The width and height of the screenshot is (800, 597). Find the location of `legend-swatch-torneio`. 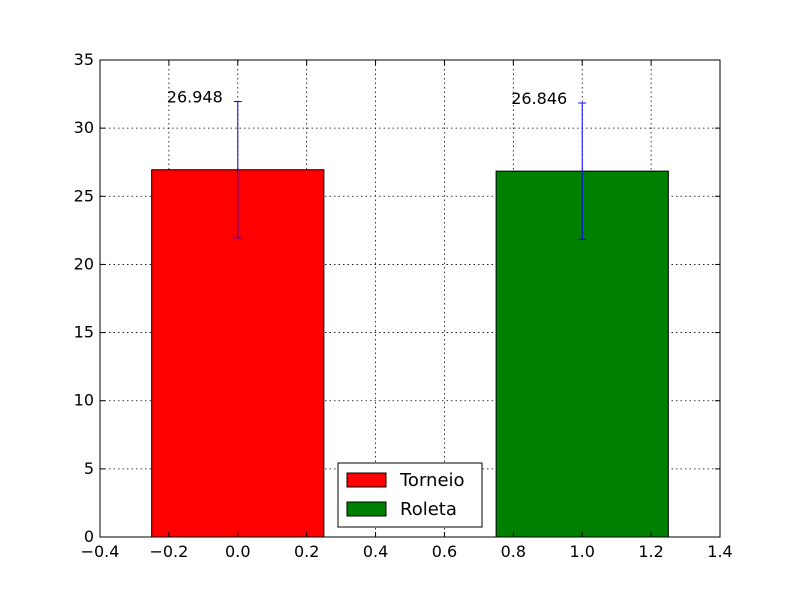

legend-swatch-torneio is located at coordinates (366, 480).